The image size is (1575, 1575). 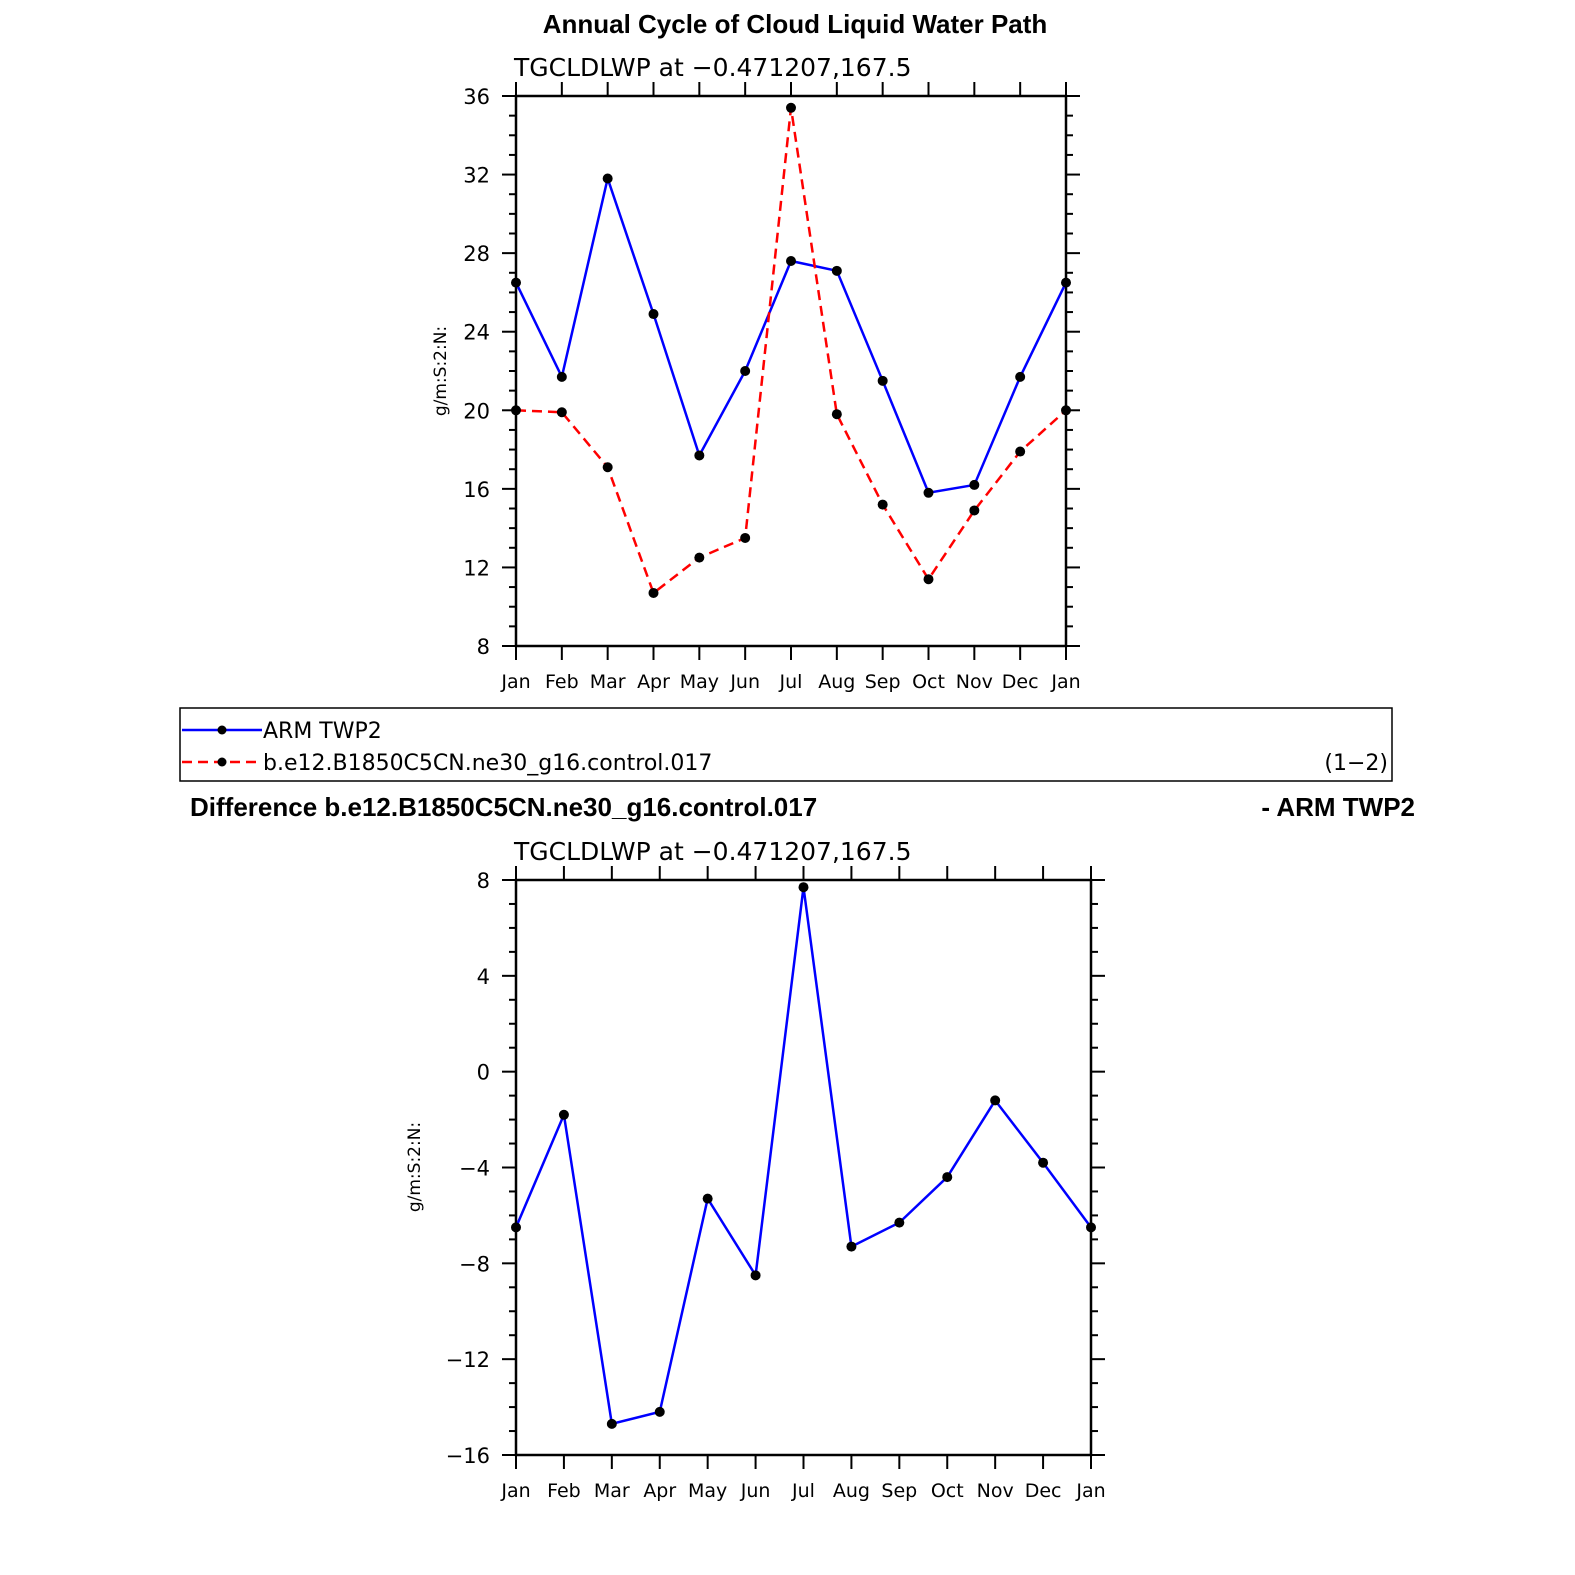 I want to click on y-tick-label: 0, so click(x=483, y=1073).